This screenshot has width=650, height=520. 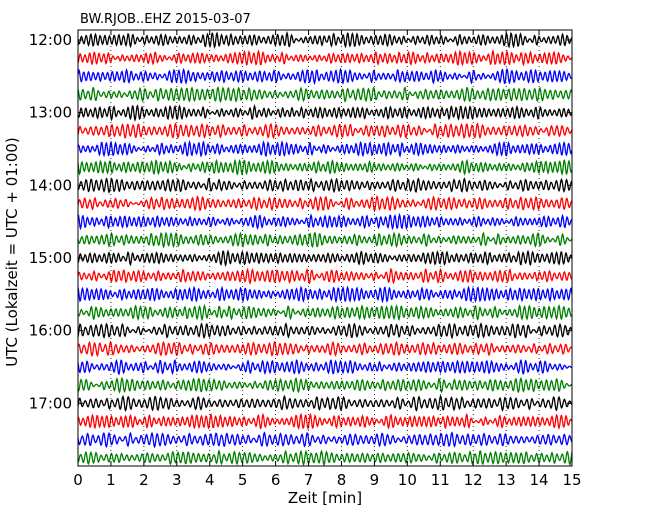 What do you see at coordinates (473, 480) in the screenshot?
I see `x-tick-label: 12` at bounding box center [473, 480].